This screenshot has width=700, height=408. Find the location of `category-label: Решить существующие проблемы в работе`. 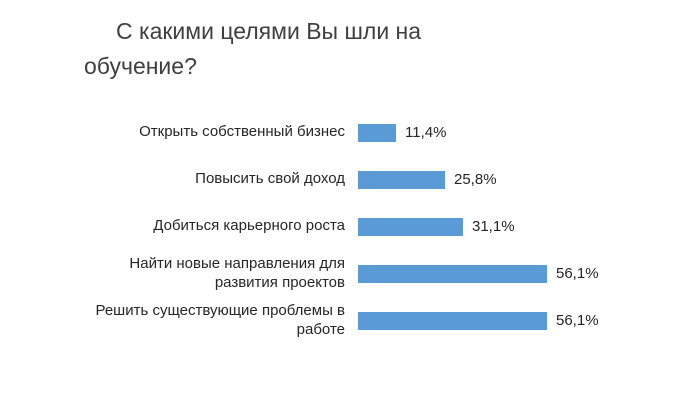

category-label: Решить существующие проблемы в работе is located at coordinates (220, 319).